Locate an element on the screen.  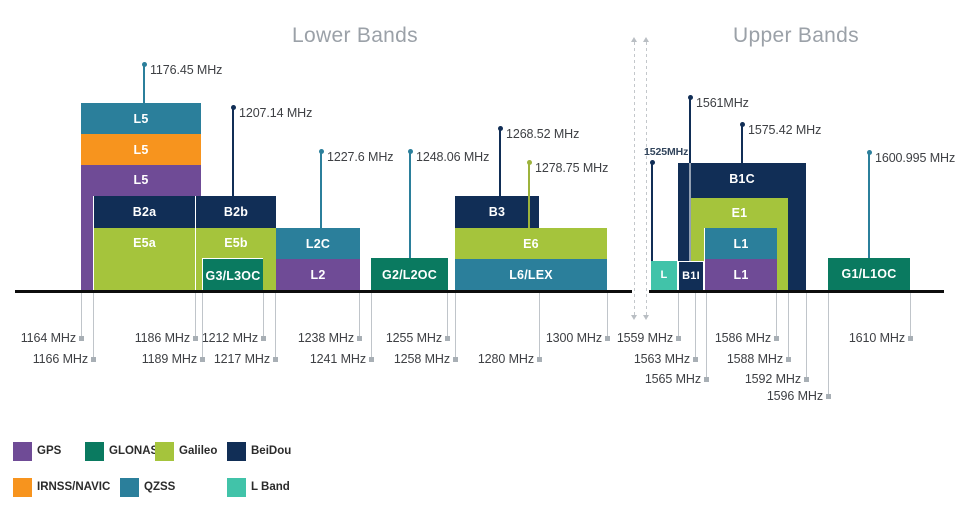
freq-marker-1186-mhz-line is located at coordinates (195, 316).